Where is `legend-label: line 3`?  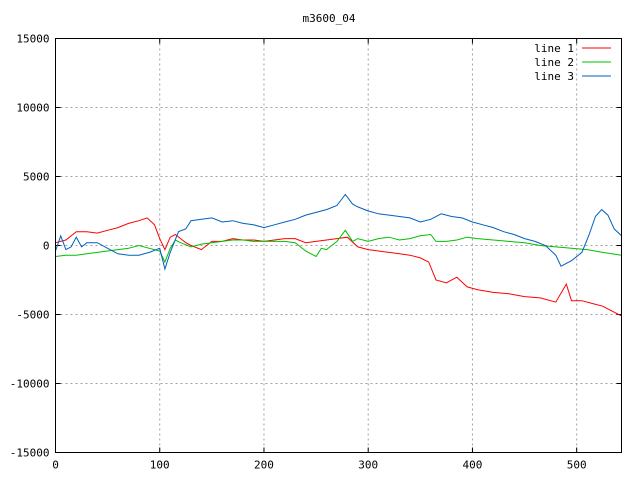
legend-label: line 3 is located at coordinates (554, 76).